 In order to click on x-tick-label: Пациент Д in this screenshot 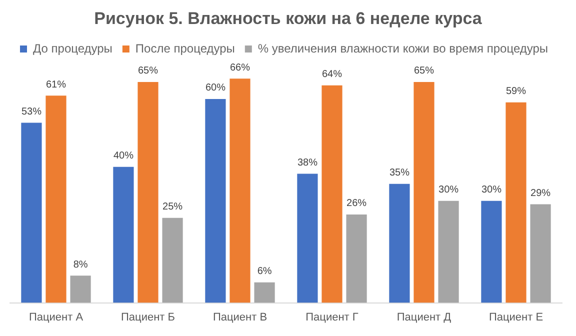, I will do `click(424, 317)`.